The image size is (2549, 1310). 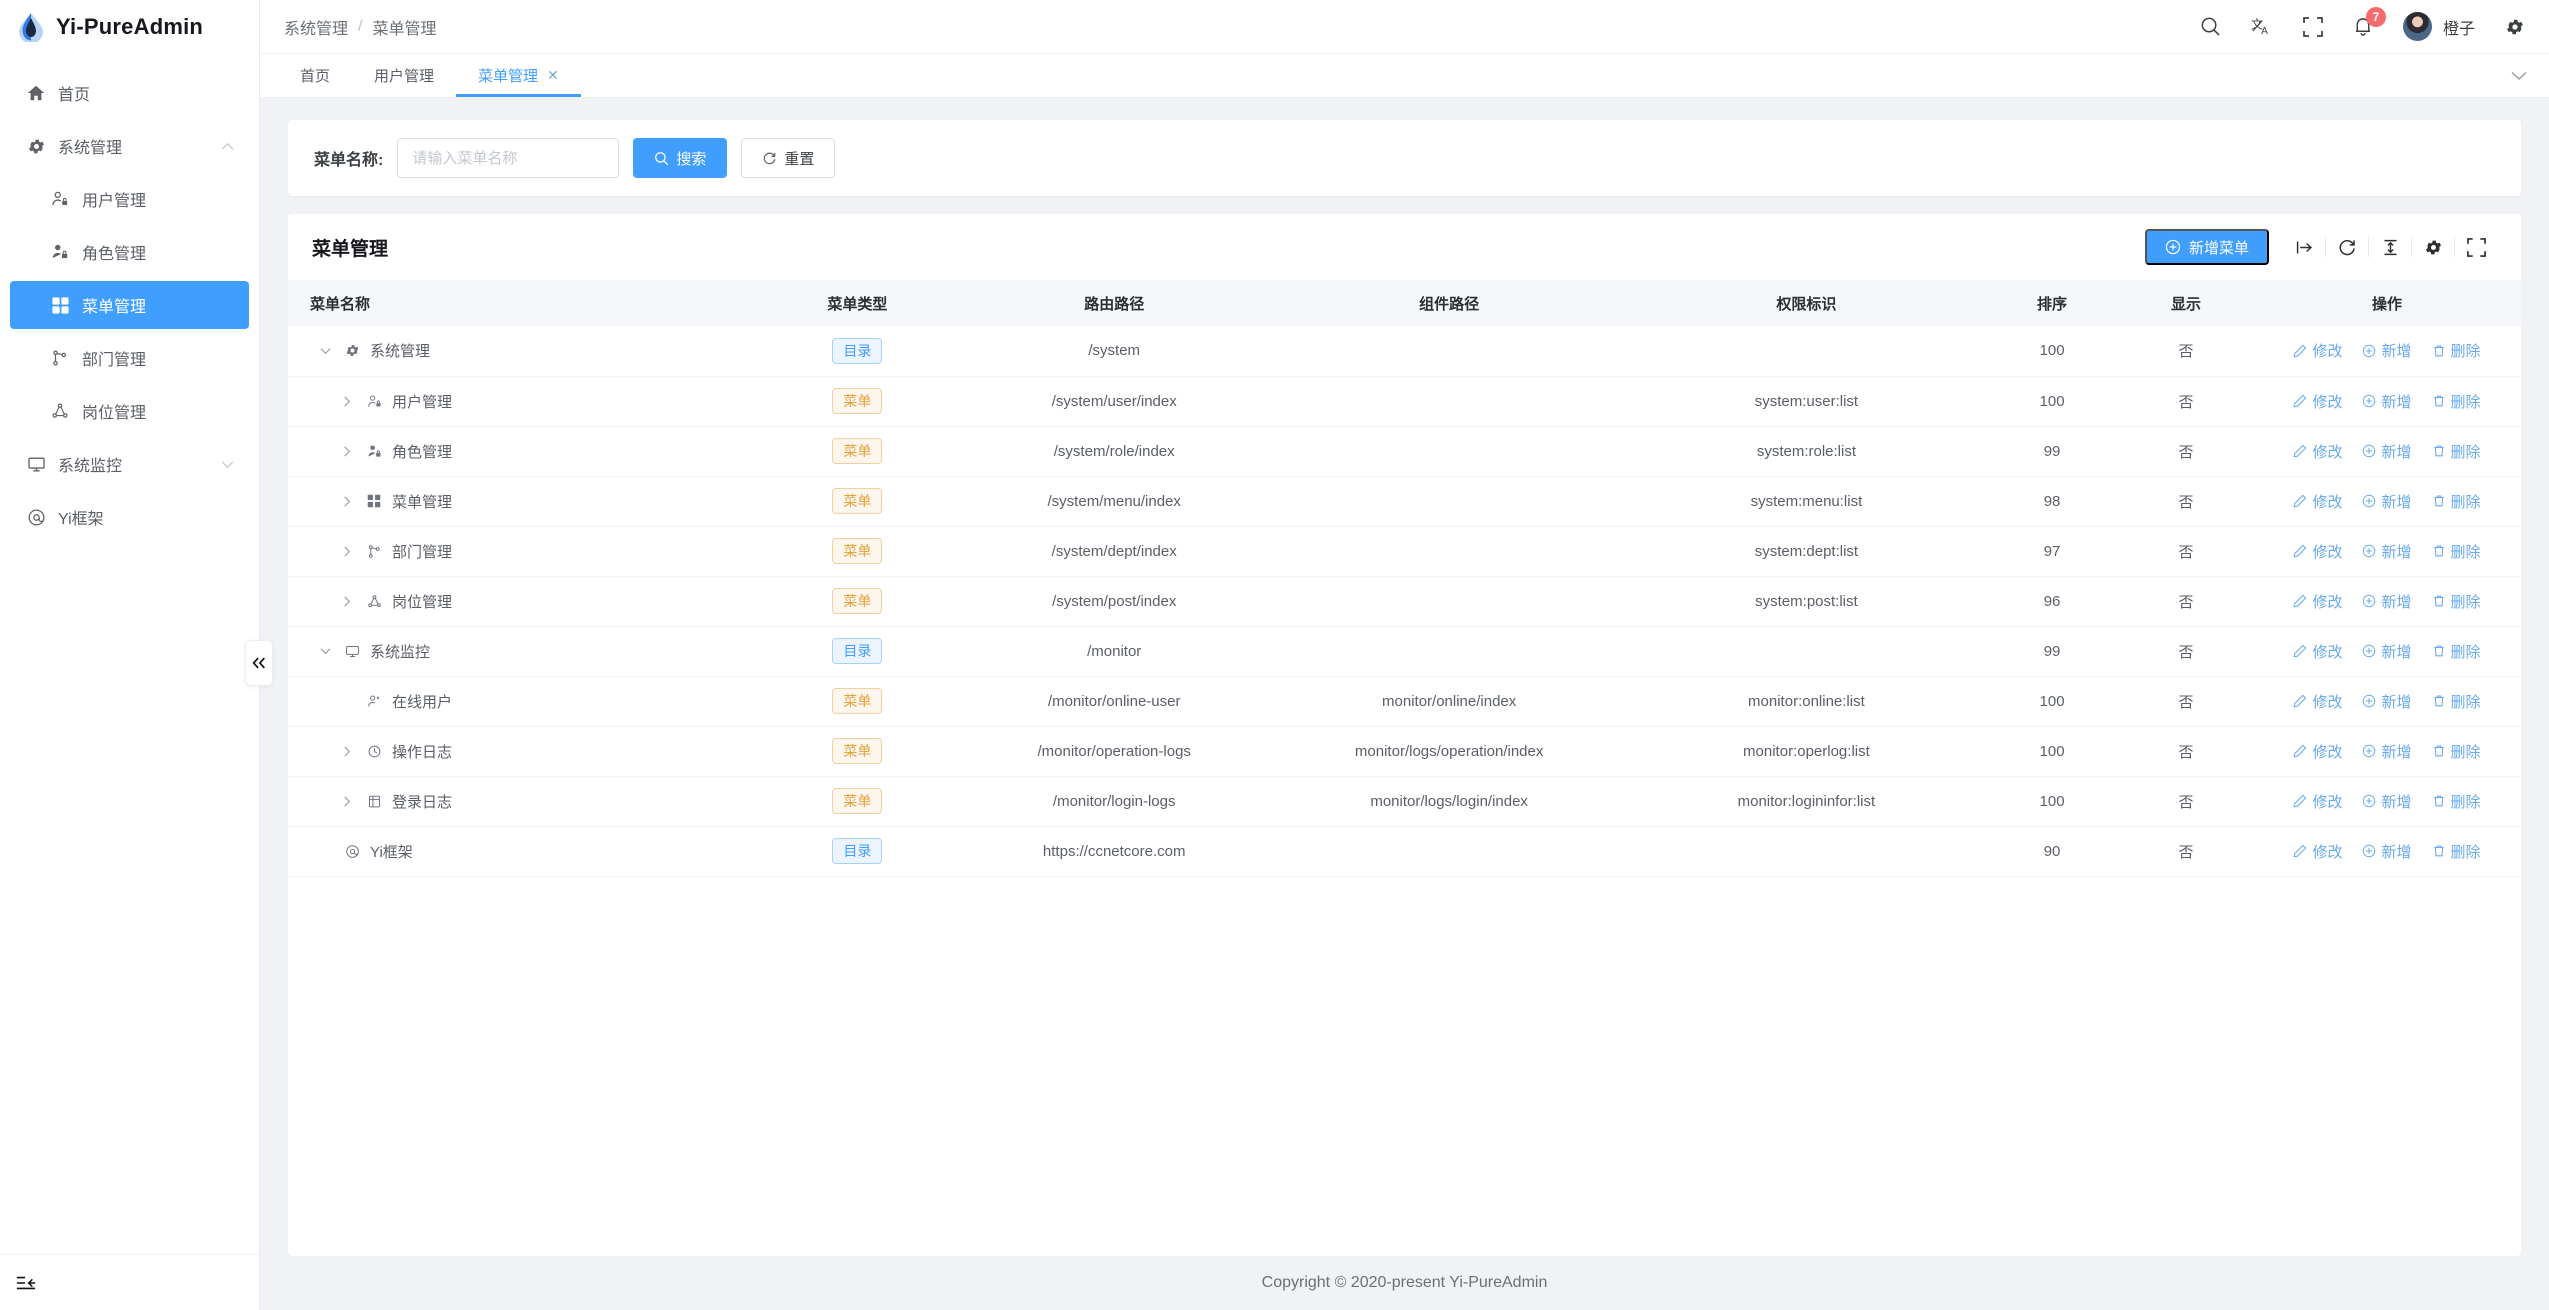 What do you see at coordinates (2369, 401) in the screenshot?
I see `plus-circle-icon` at bounding box center [2369, 401].